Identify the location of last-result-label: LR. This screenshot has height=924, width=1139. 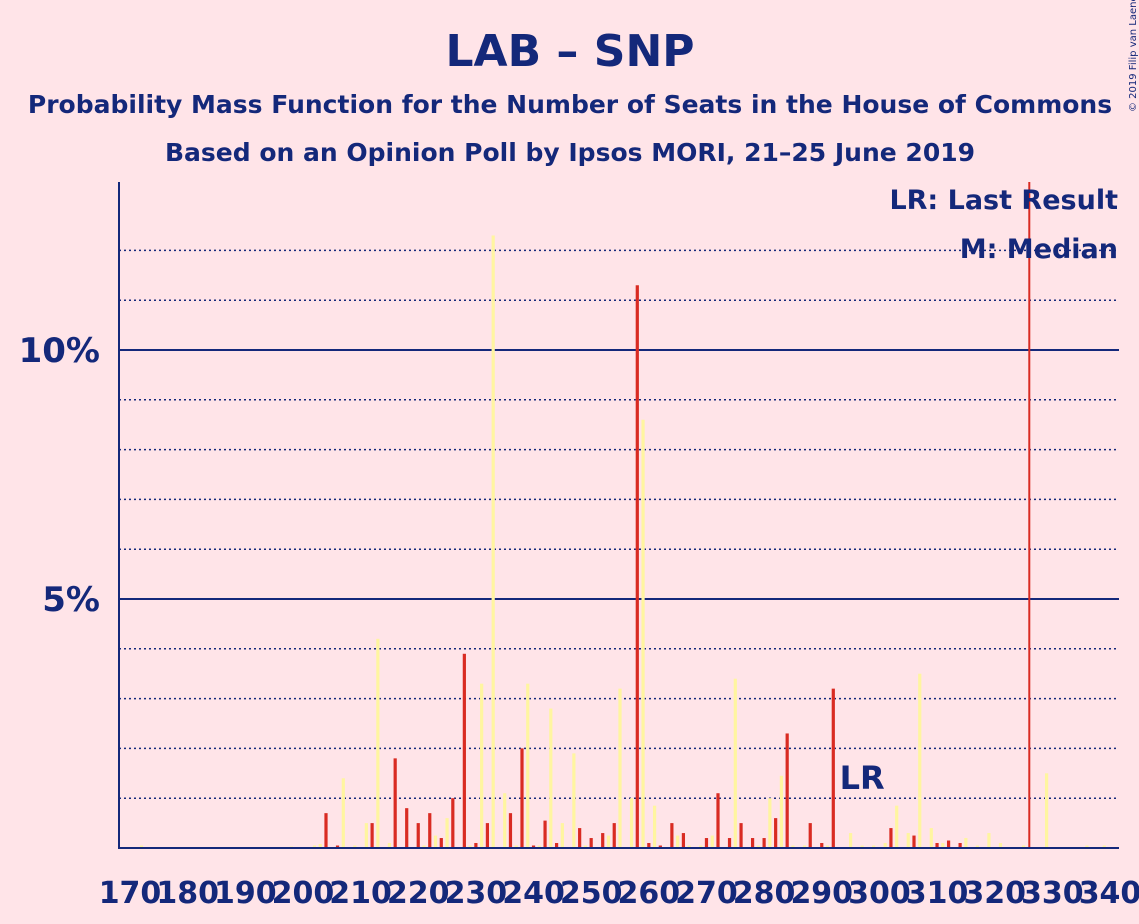
(862, 778).